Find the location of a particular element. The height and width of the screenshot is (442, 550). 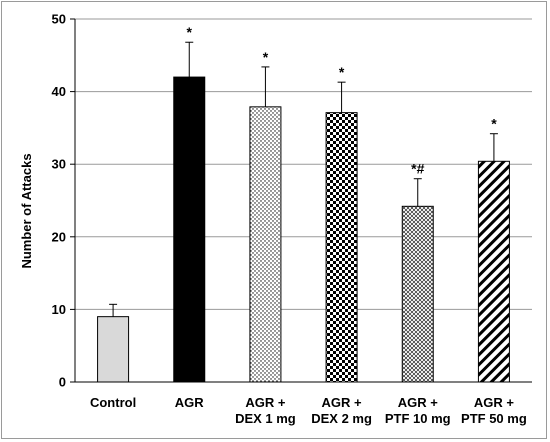

x-tick-label: DEX 1 mg is located at coordinates (265, 418).